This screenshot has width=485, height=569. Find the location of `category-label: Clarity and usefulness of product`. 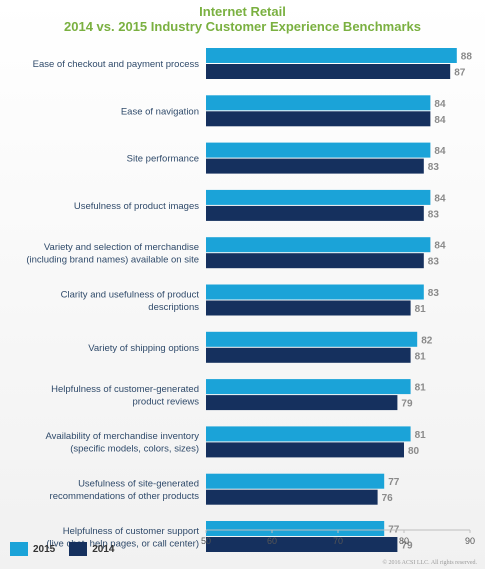

category-label: Clarity and usefulness of product is located at coordinates (130, 294).